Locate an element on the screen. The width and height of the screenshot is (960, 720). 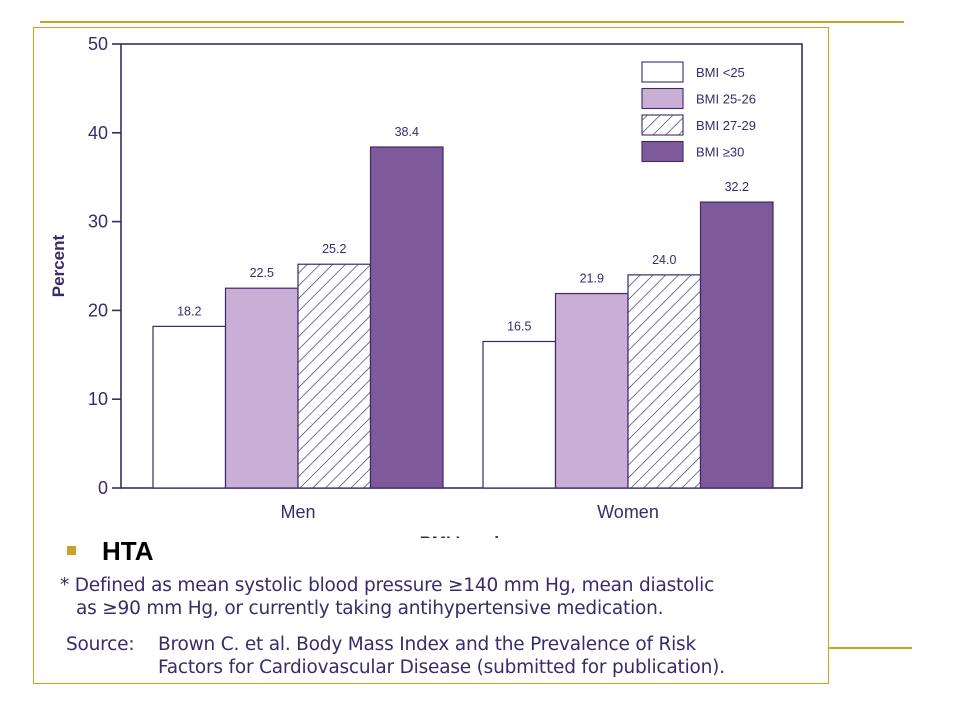
y-axis-label: Percent is located at coordinates (58, 265).